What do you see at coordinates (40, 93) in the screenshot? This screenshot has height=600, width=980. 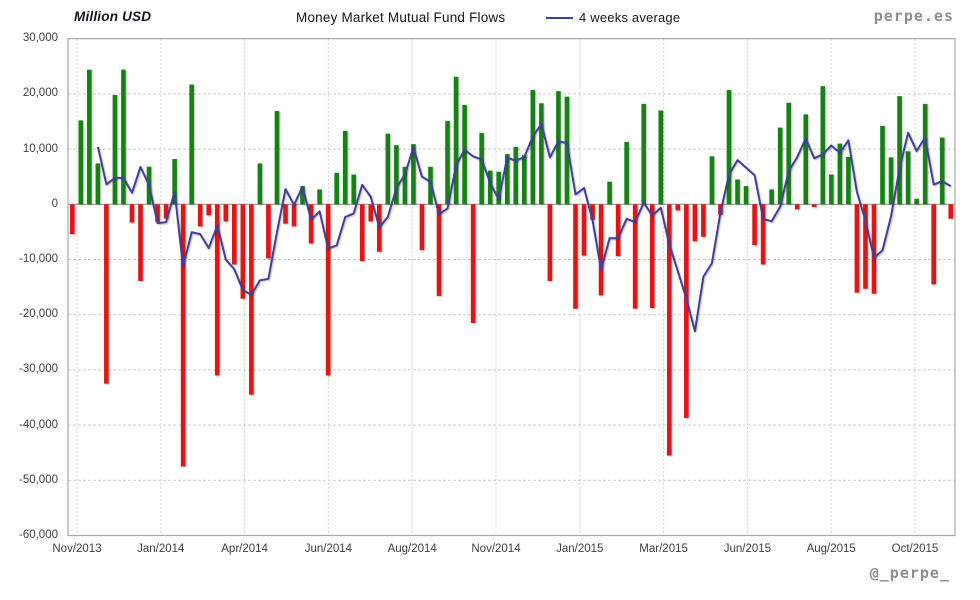 I see `y-axis-label: 20,000` at bounding box center [40, 93].